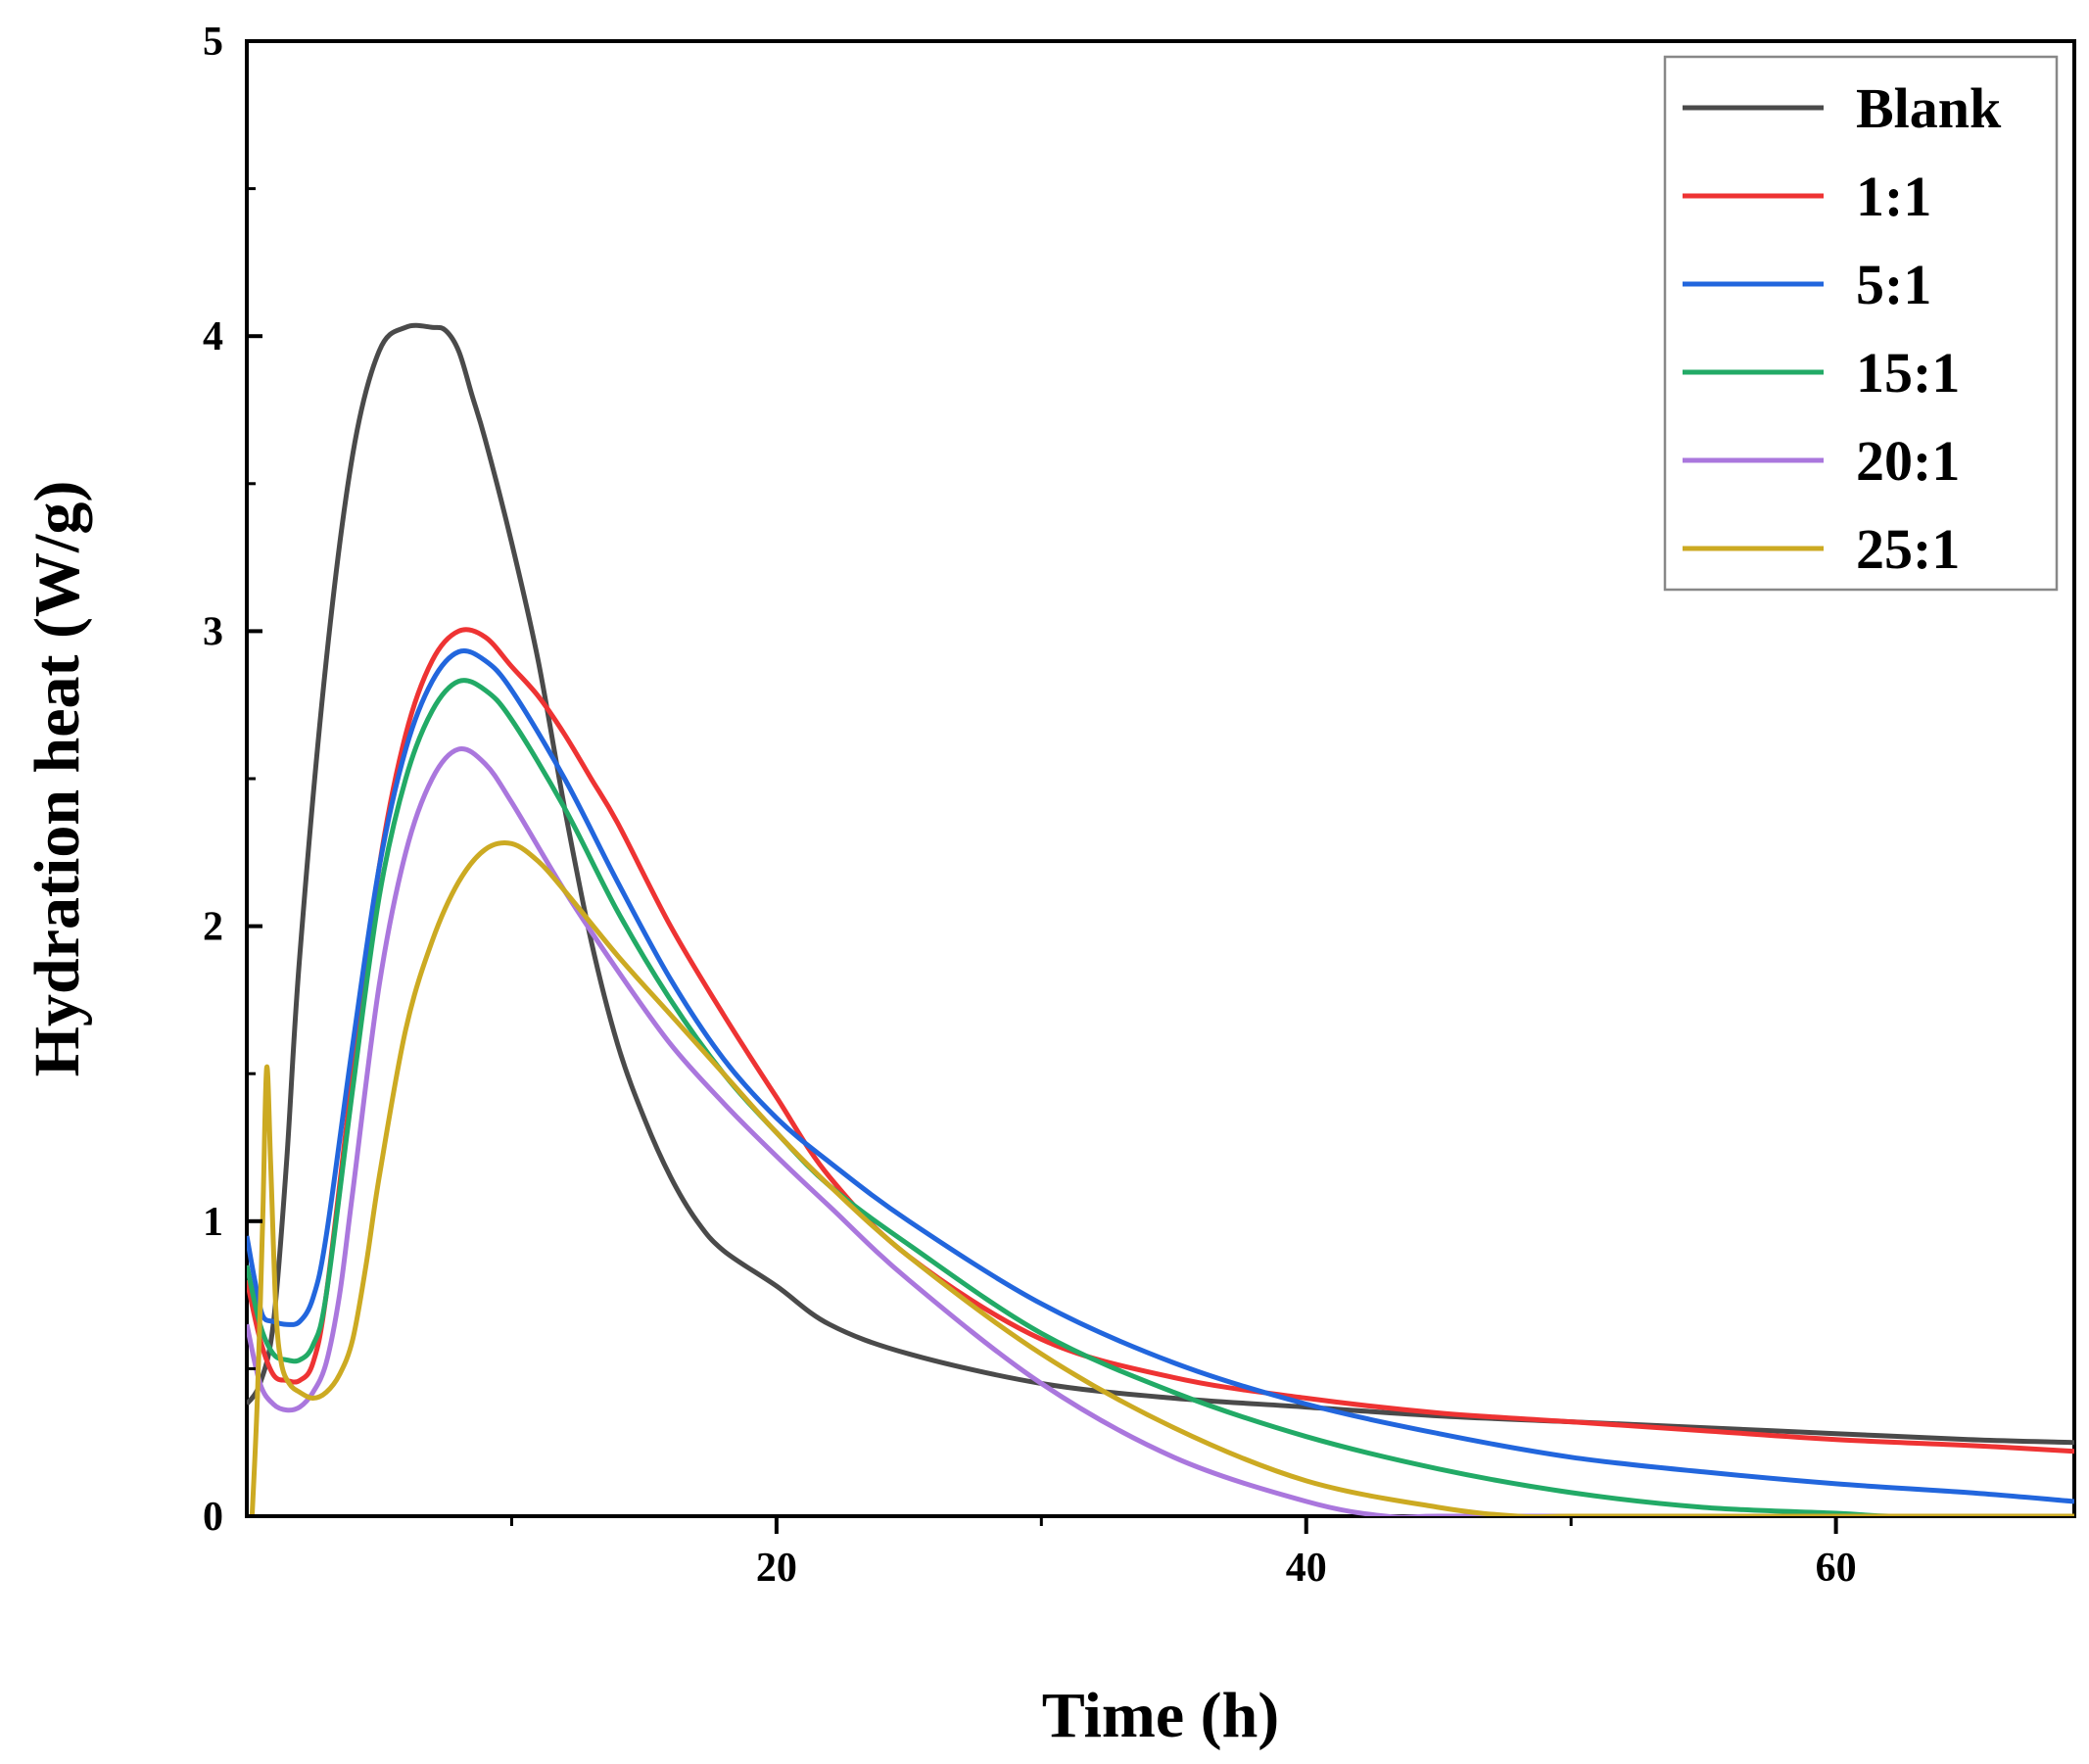  I want to click on y-tick-label: 3, so click(213, 631).